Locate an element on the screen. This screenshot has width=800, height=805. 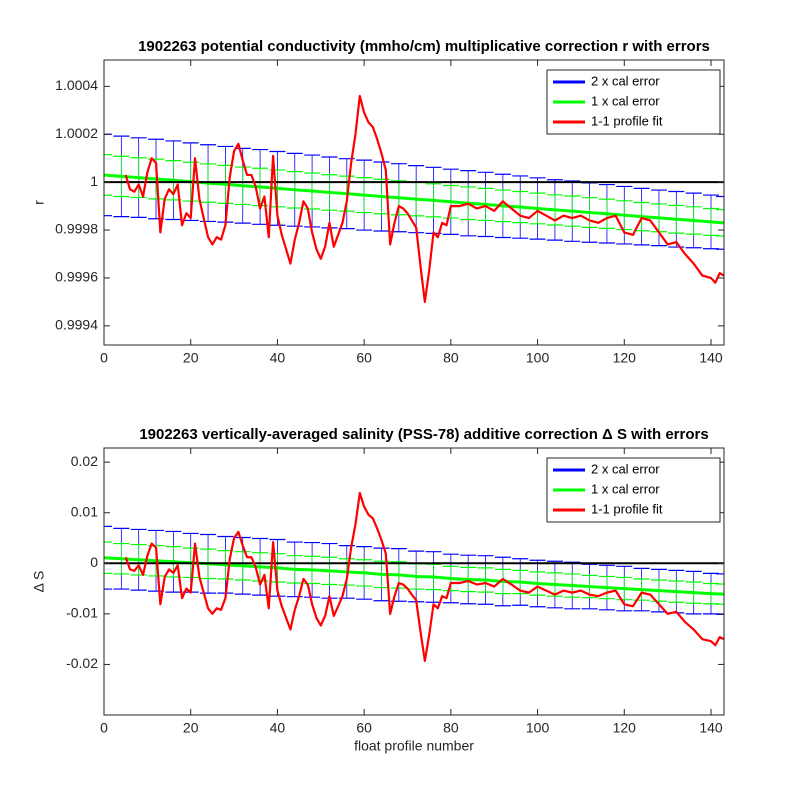
y-tick-label: 0.02 is located at coordinates (84, 461).